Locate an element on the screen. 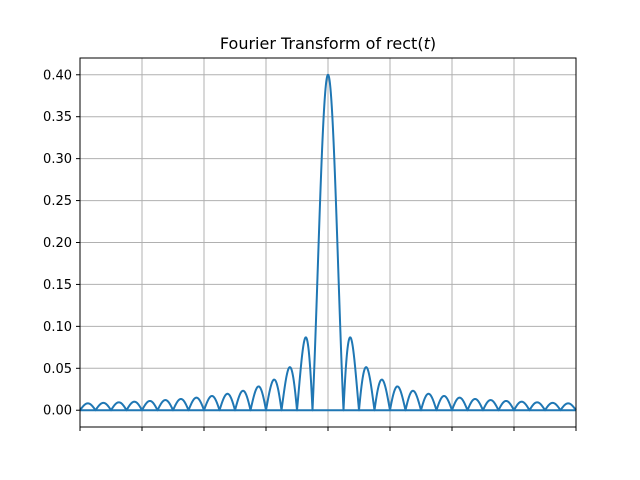 The width and height of the screenshot is (640, 480). y-tick-label: 0.05 is located at coordinates (57, 369).